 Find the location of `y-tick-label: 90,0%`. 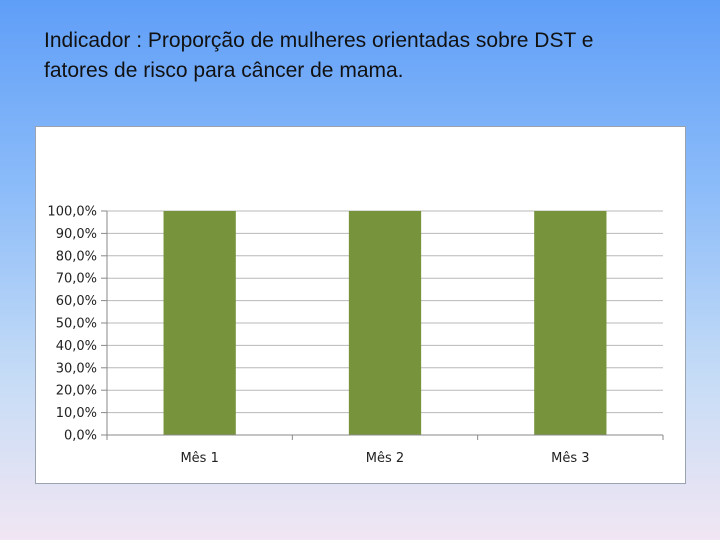

y-tick-label: 90,0% is located at coordinates (76, 234).